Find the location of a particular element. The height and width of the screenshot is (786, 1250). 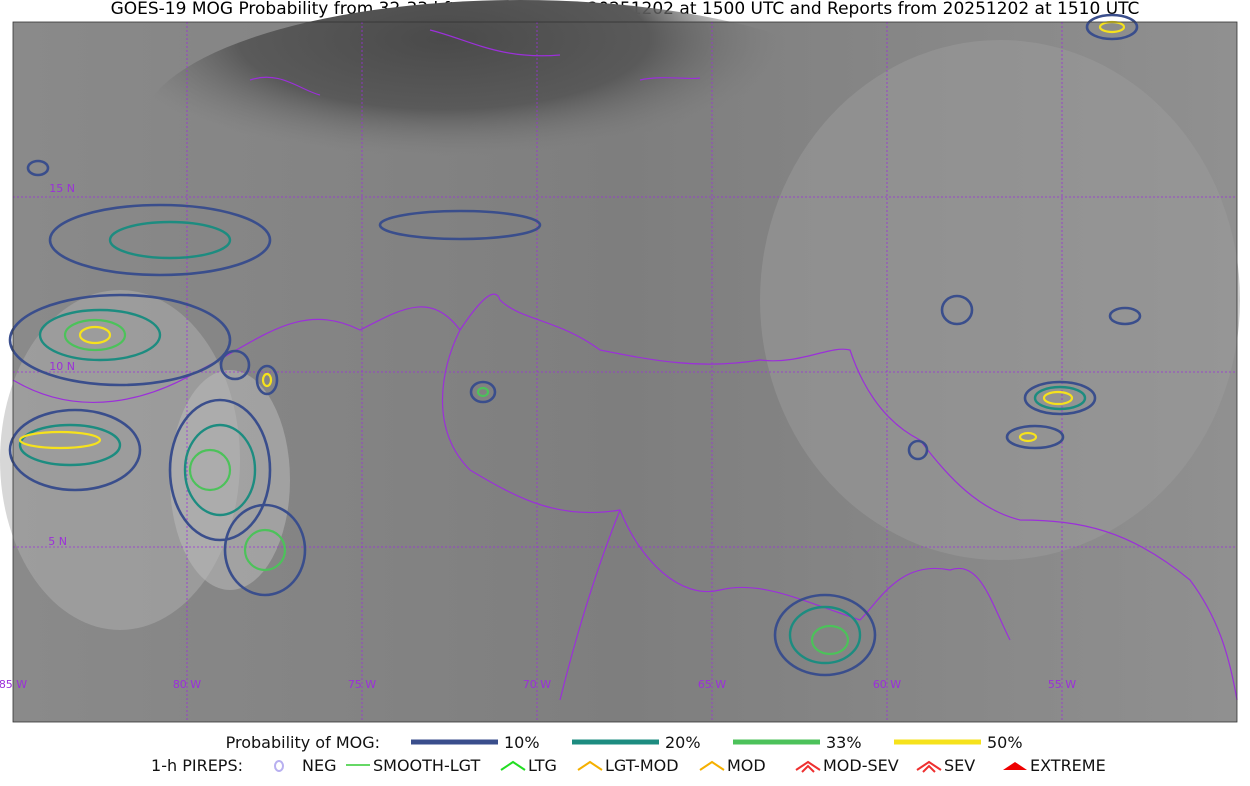

lon-label: 70 W is located at coordinates (537, 684).